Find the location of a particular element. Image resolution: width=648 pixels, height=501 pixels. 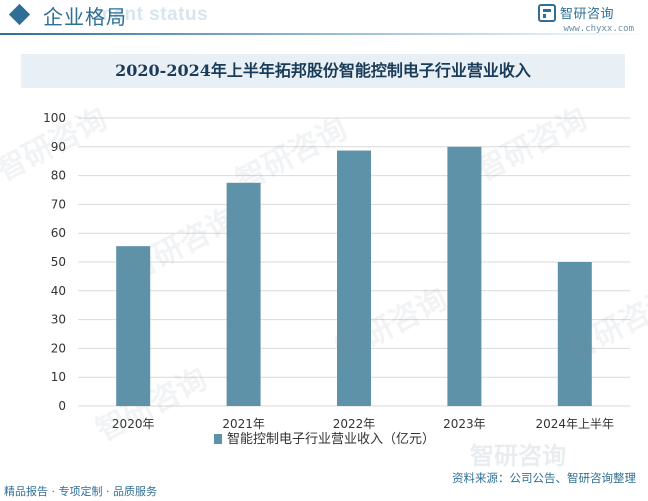

y-tick-label: 20 is located at coordinates (58, 348).